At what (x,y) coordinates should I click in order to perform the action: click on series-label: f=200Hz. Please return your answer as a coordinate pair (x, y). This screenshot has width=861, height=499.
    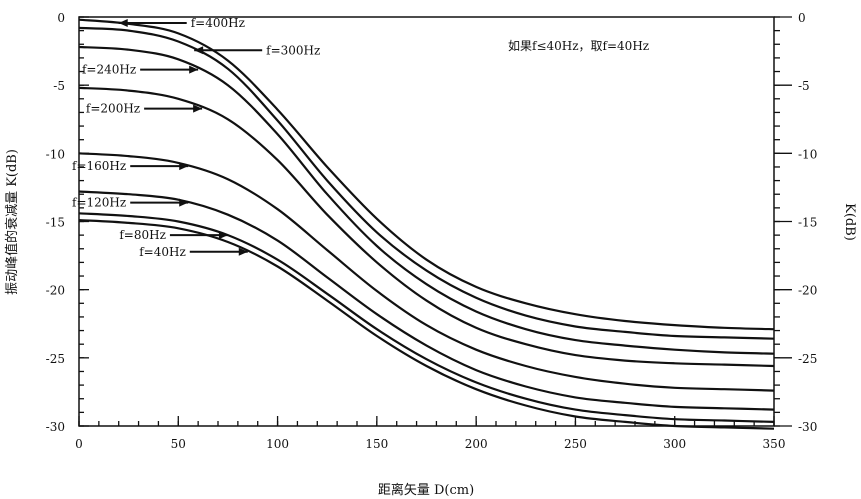
    Looking at the image, I should click on (113, 109).